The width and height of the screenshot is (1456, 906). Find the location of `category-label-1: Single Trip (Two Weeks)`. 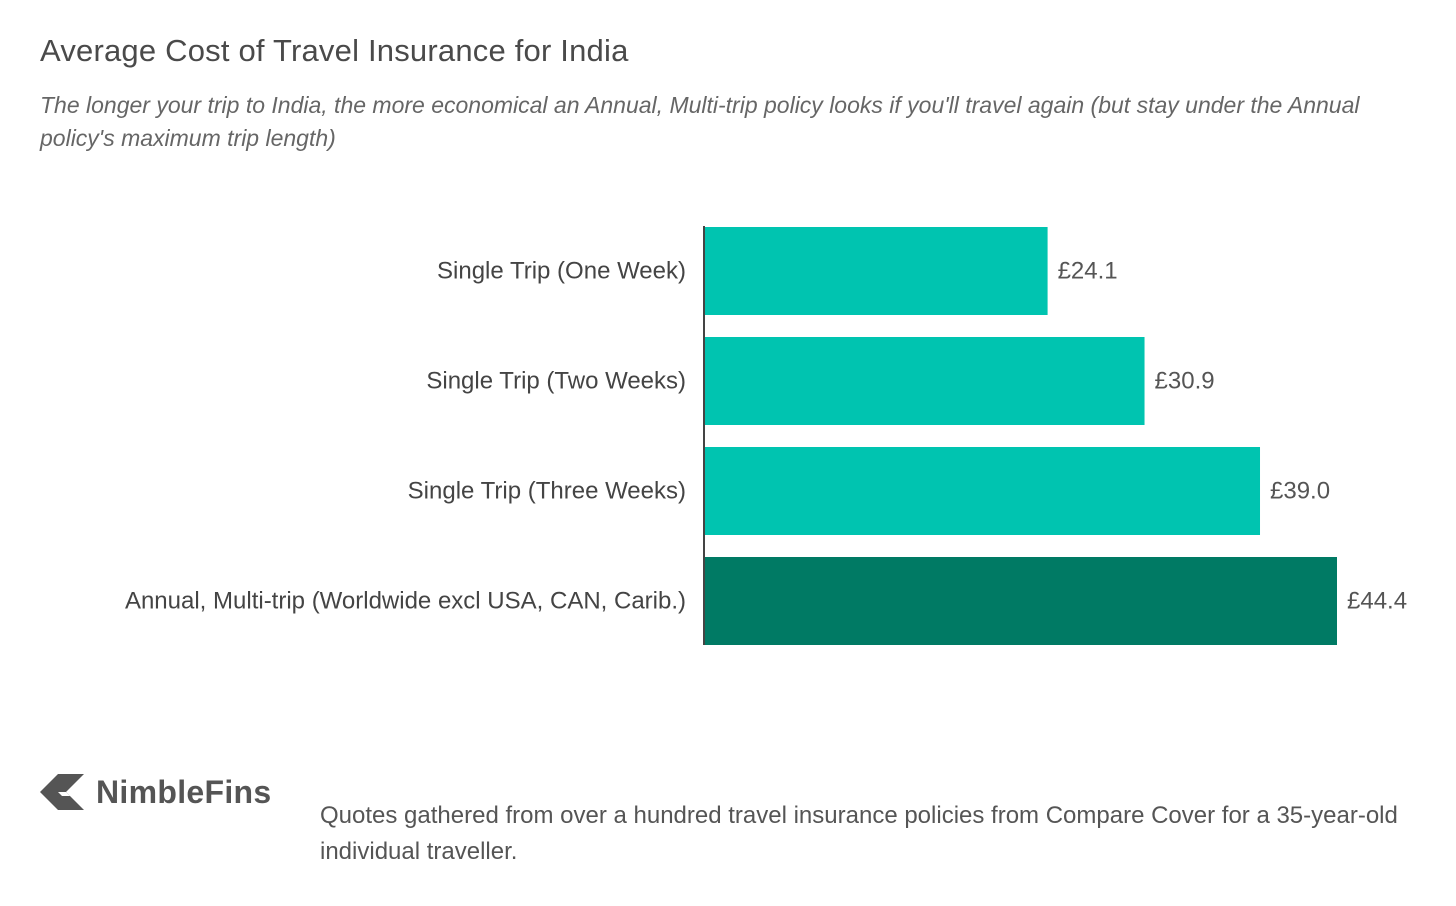

category-label-1: Single Trip (Two Weeks) is located at coordinates (556, 381).